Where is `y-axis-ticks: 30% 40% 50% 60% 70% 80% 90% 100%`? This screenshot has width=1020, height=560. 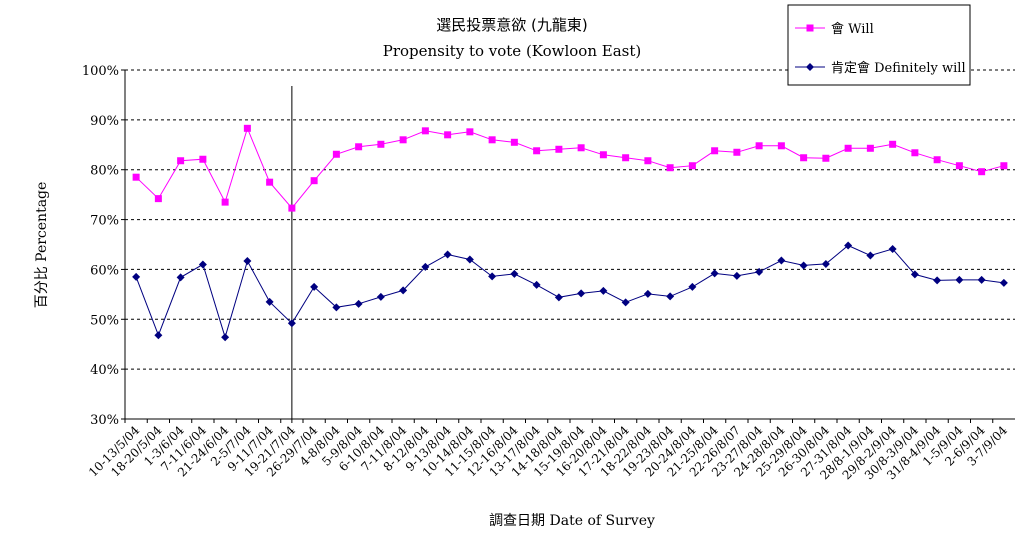
y-axis-ticks: 30% 40% 50% 60% 70% 80% 90% 100% is located at coordinates (103, 246).